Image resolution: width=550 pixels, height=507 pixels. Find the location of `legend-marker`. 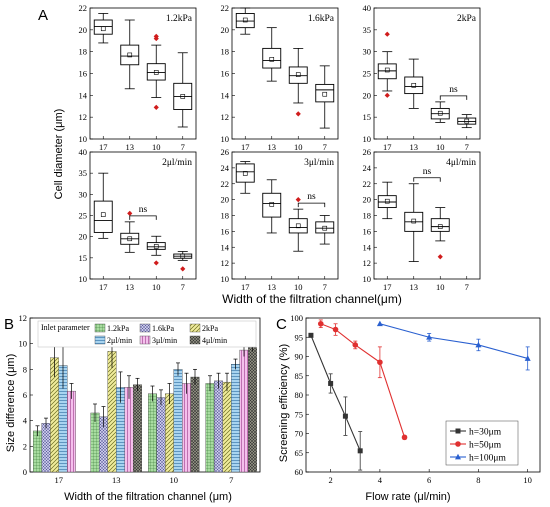

legend-marker is located at coordinates (458, 431).